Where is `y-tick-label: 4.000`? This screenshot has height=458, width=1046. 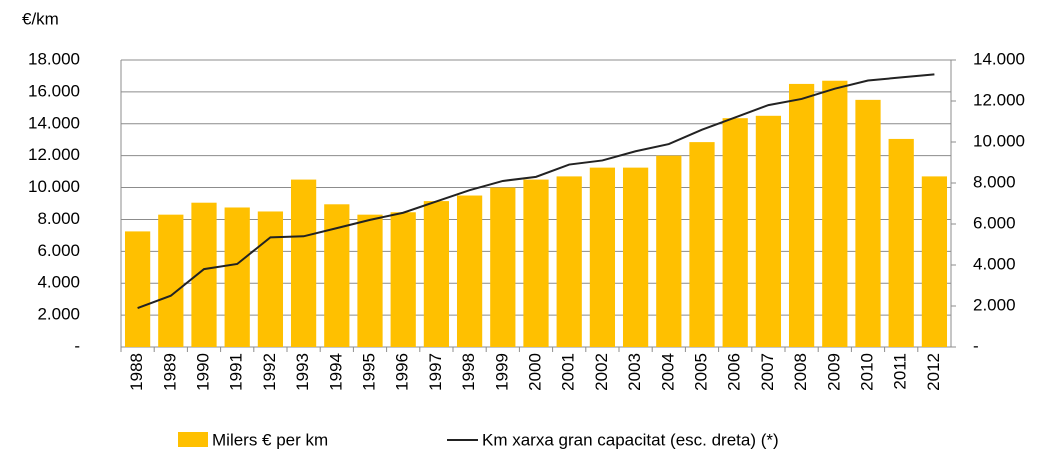 y-tick-label: 4.000 is located at coordinates (58, 282).